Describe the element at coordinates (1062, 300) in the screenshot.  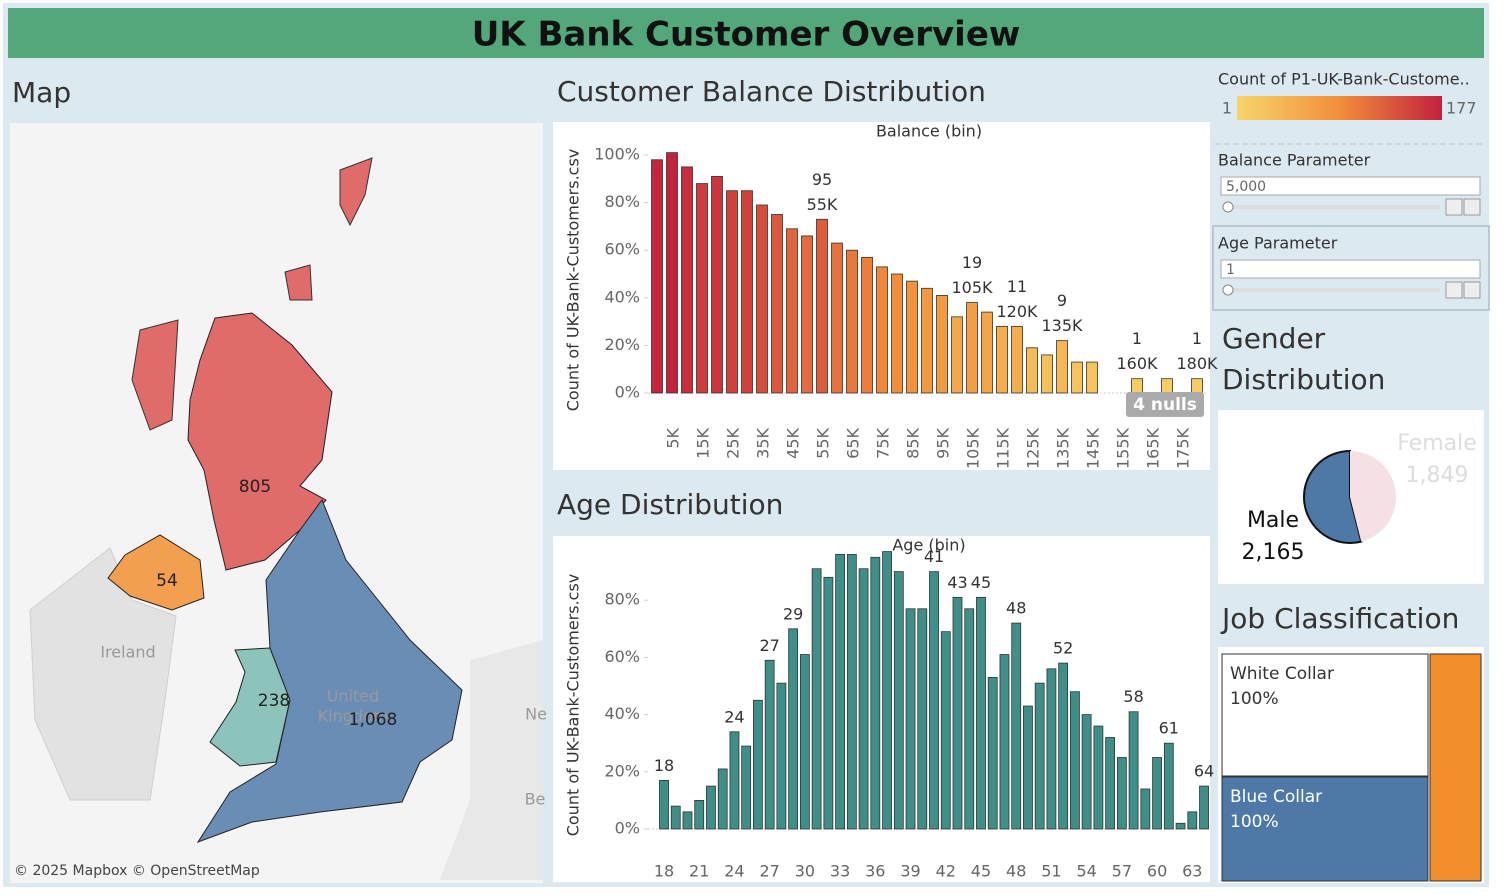
I see `bar-label: 9` at that location.